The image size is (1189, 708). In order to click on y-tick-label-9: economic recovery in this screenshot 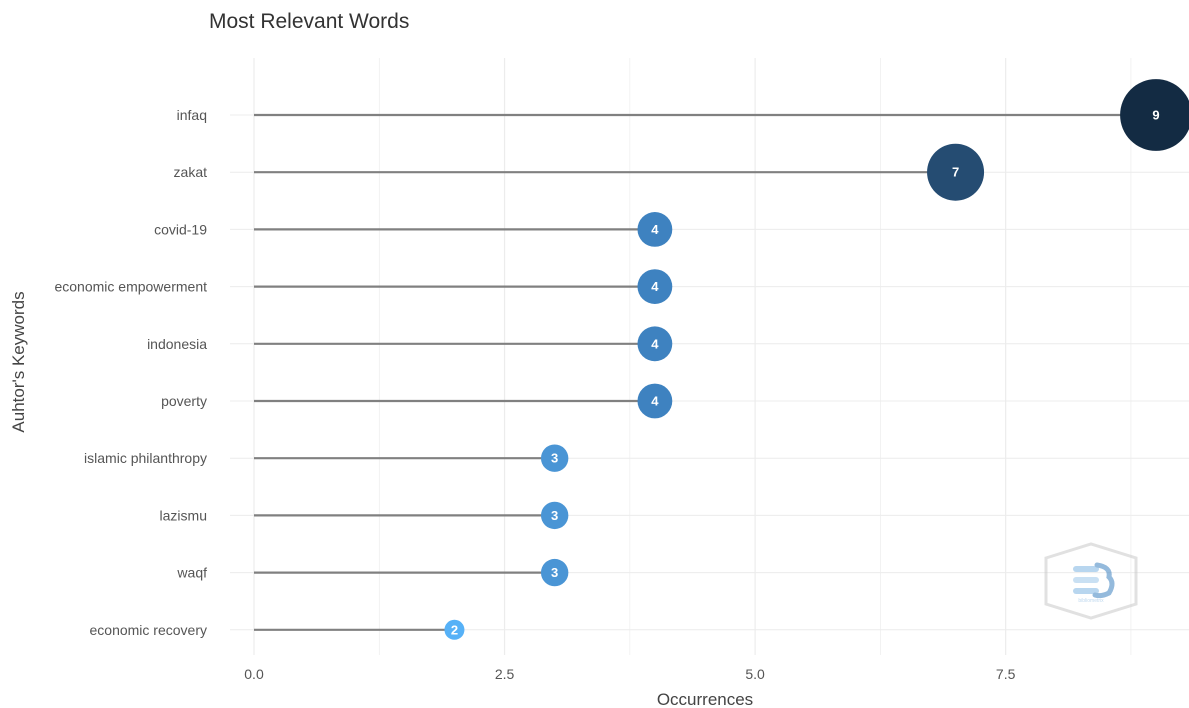, I will do `click(149, 630)`.